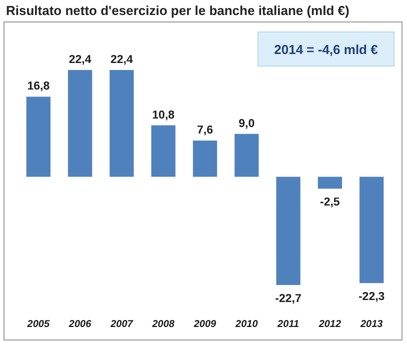 The width and height of the screenshot is (407, 344). Describe the element at coordinates (80, 324) in the screenshot. I see `x-tick-label: 2006` at that location.